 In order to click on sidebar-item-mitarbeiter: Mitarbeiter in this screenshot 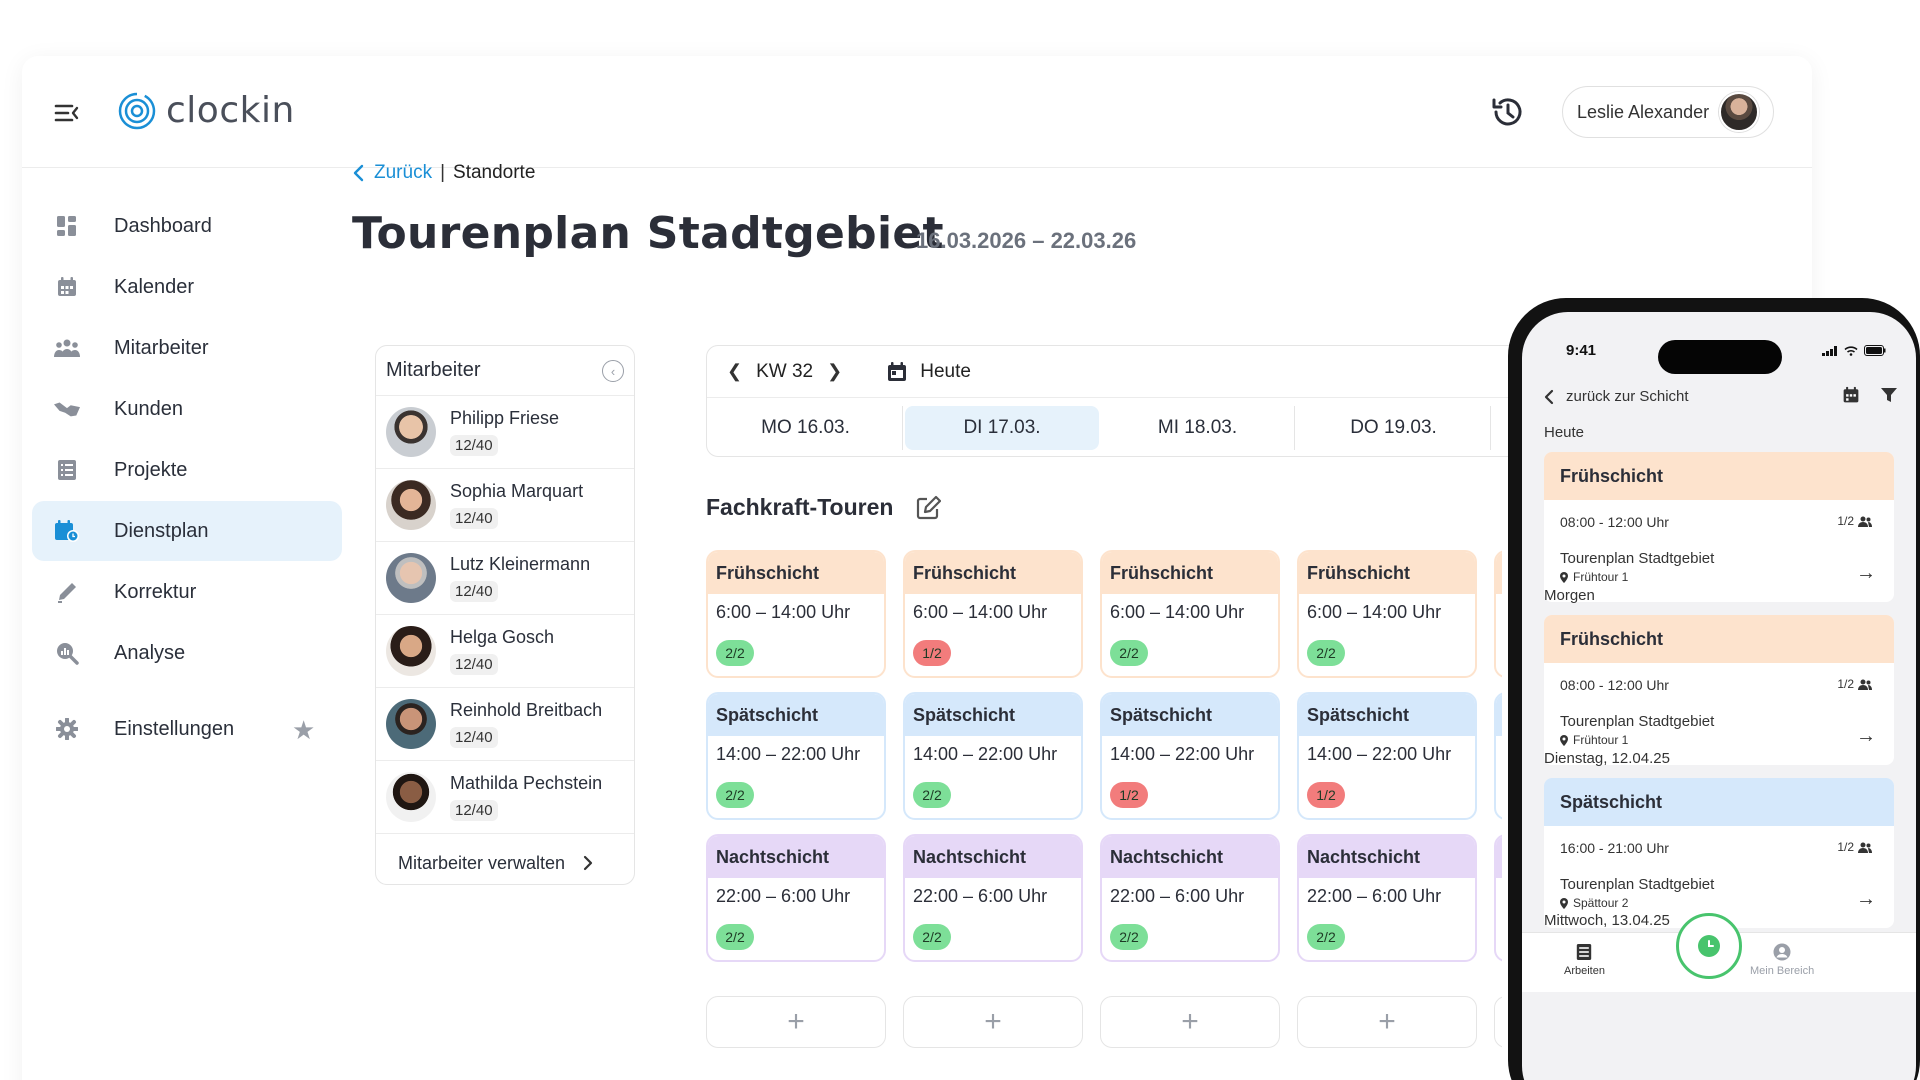, I will do `click(187, 348)`.